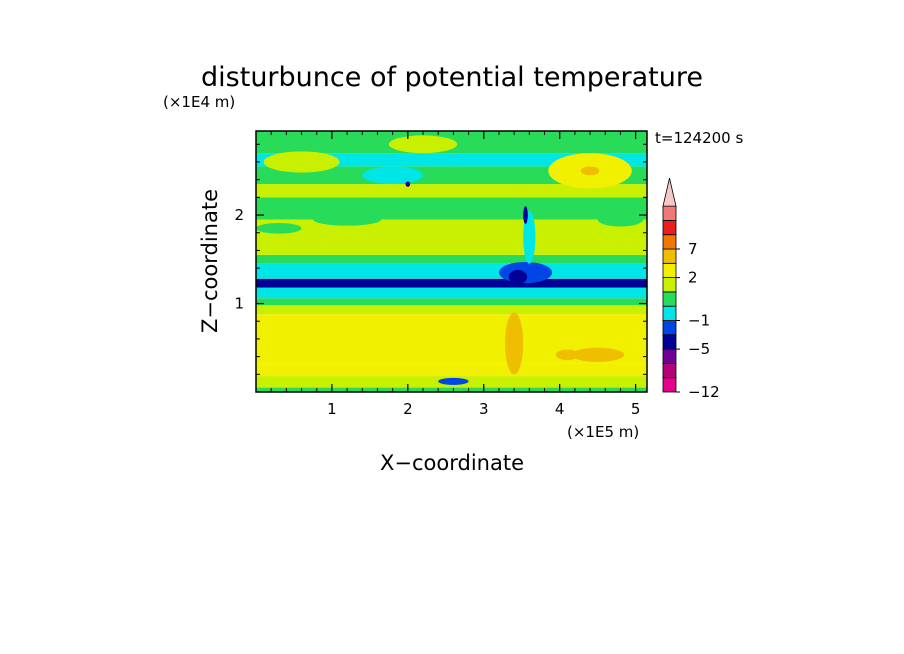 Image resolution: width=904 pixels, height=654 pixels. What do you see at coordinates (452, 77) in the screenshot?
I see `chart-title: disturbunce of potential temperature` at bounding box center [452, 77].